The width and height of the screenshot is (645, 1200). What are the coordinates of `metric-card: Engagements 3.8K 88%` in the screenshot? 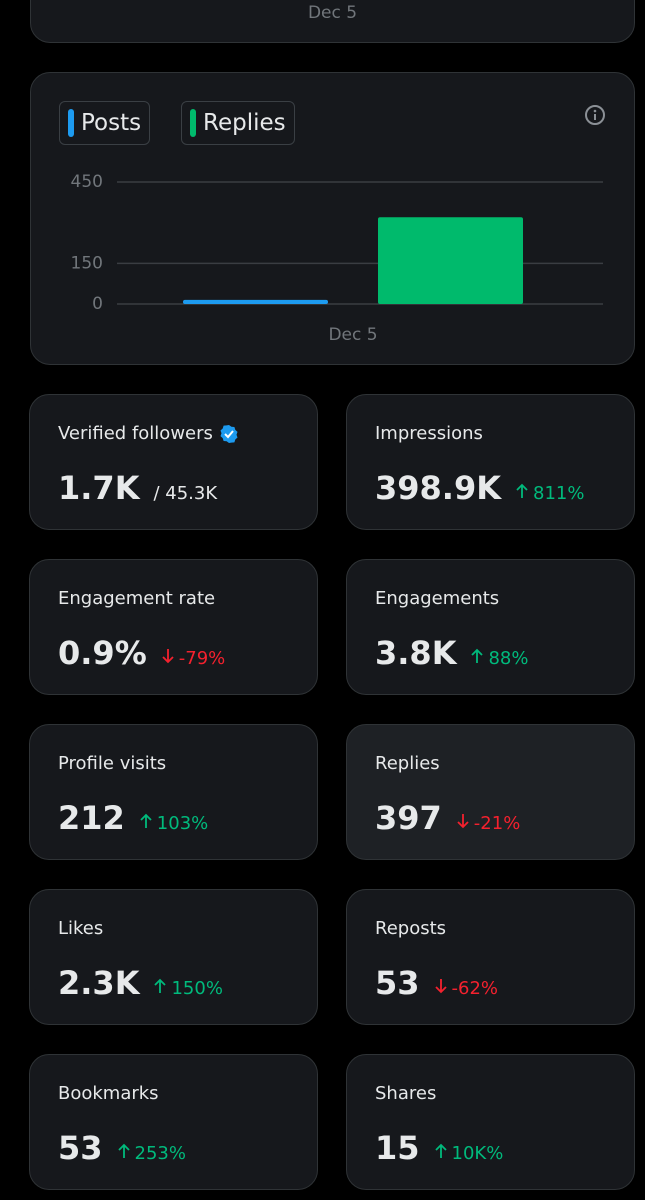 It's located at (490, 627).